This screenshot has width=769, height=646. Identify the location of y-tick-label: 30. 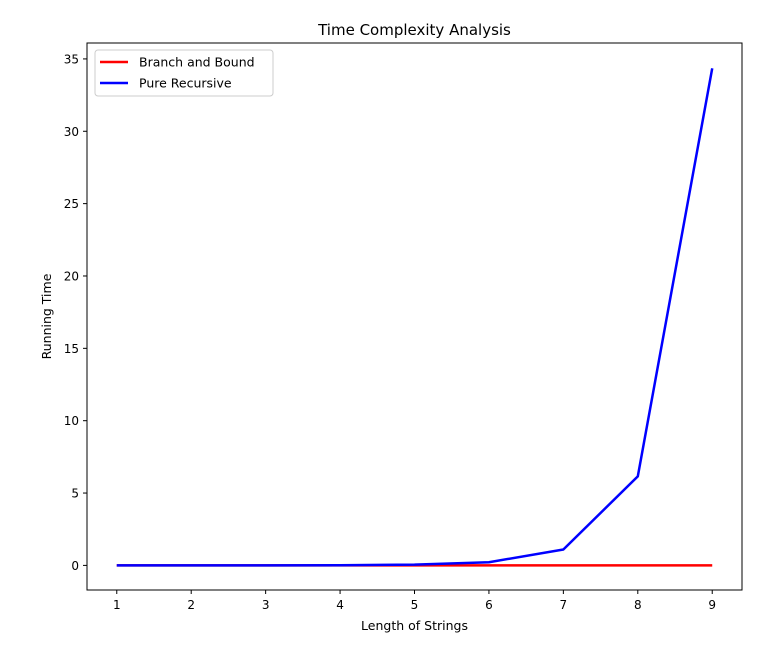
(71, 132).